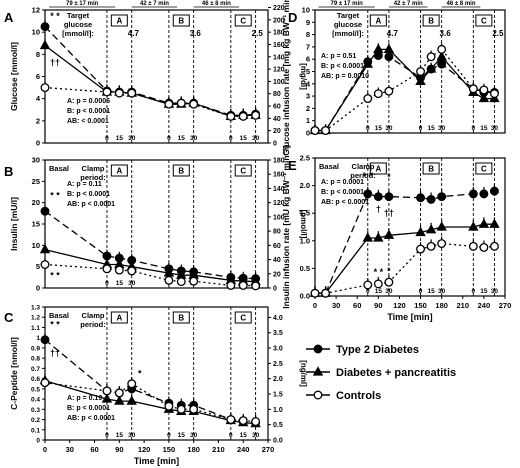 This screenshot has width=520, height=468. Describe the element at coordinates (308, 59) in the screenshot. I see `ytick-label-d-6: 6` at that location.